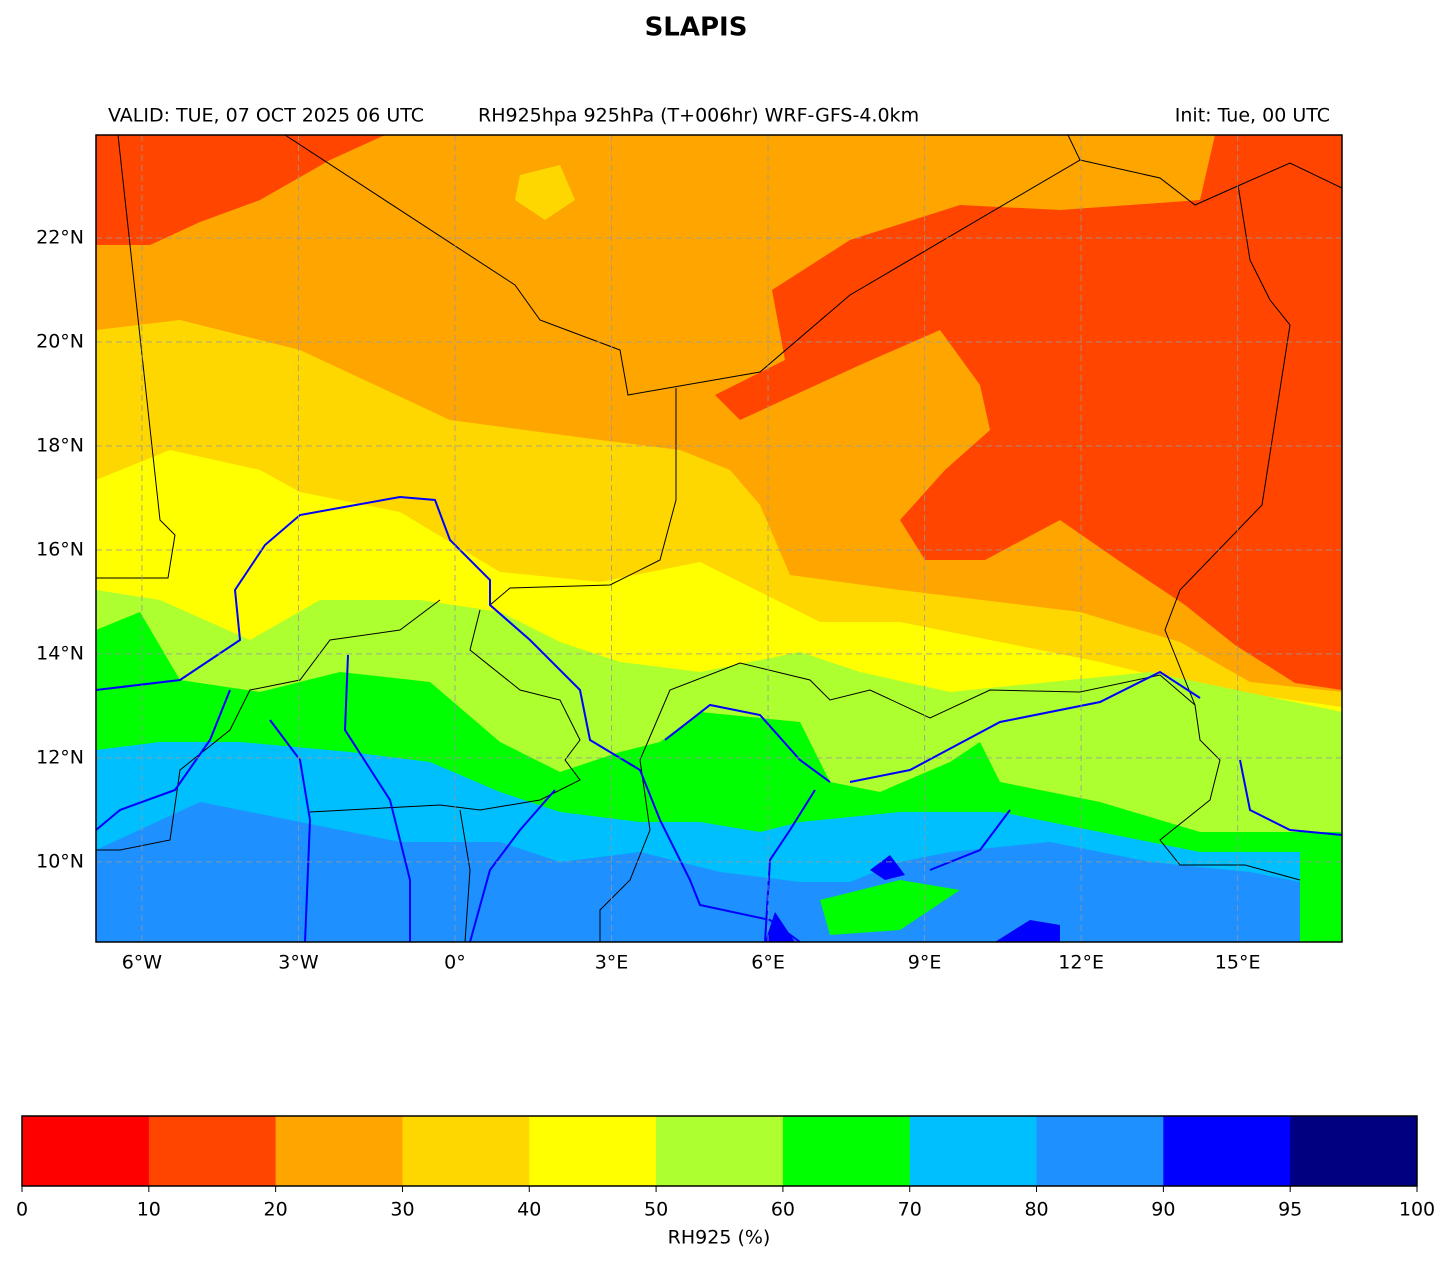  What do you see at coordinates (1081, 963) in the screenshot?
I see `x-tick-label: 12°E` at bounding box center [1081, 963].